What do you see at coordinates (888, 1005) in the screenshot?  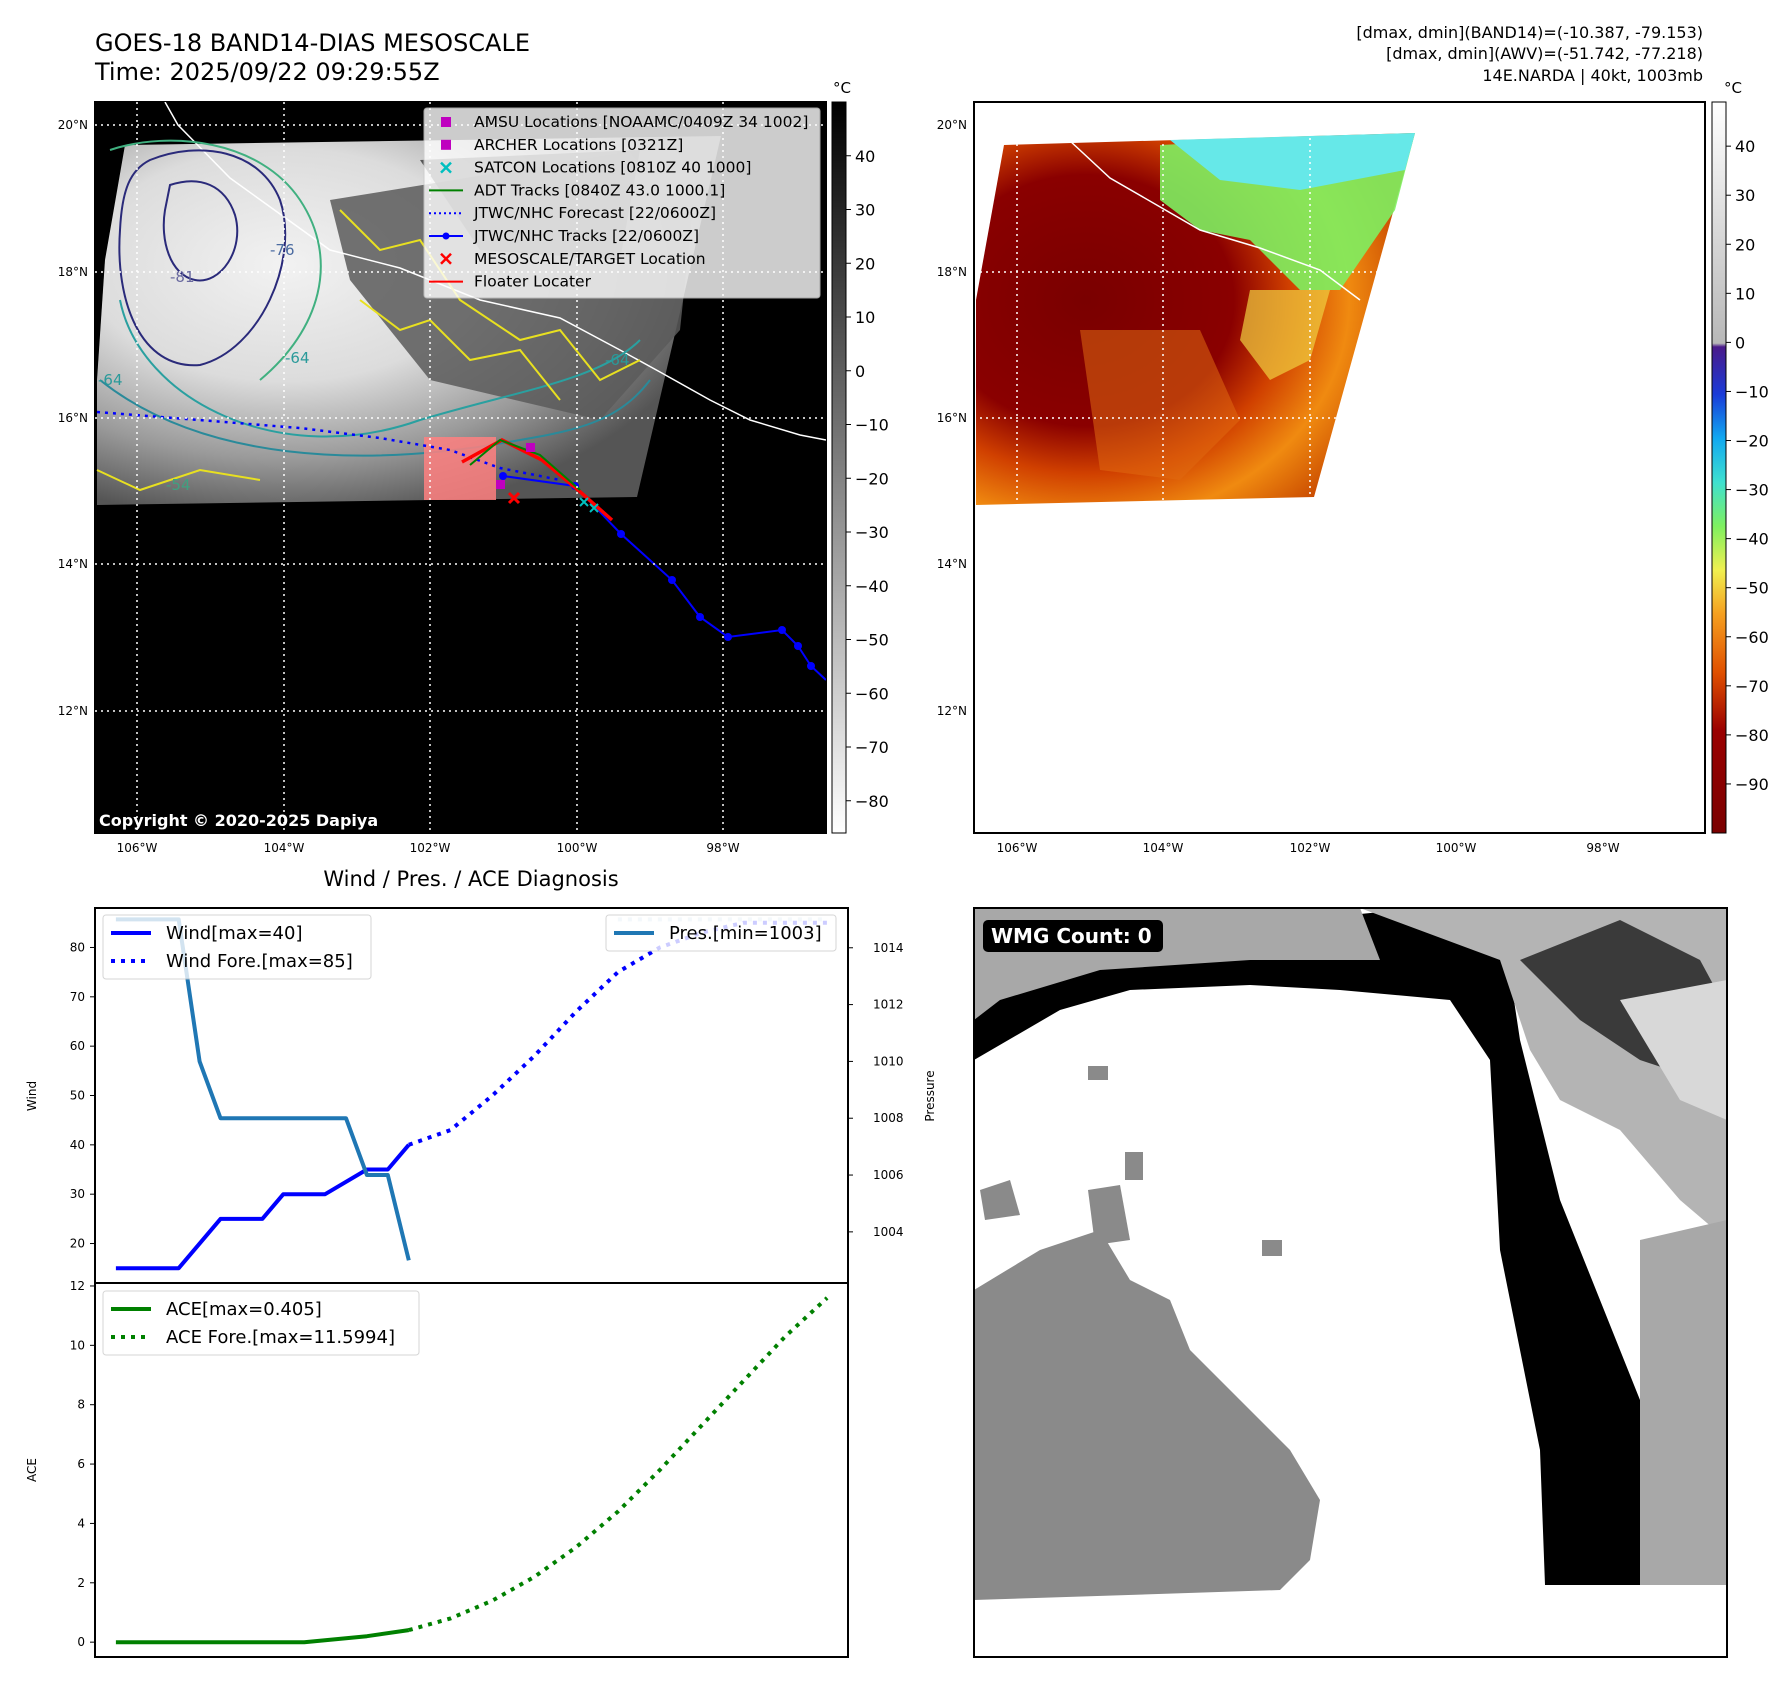 I see `y2-tick: 1012` at bounding box center [888, 1005].